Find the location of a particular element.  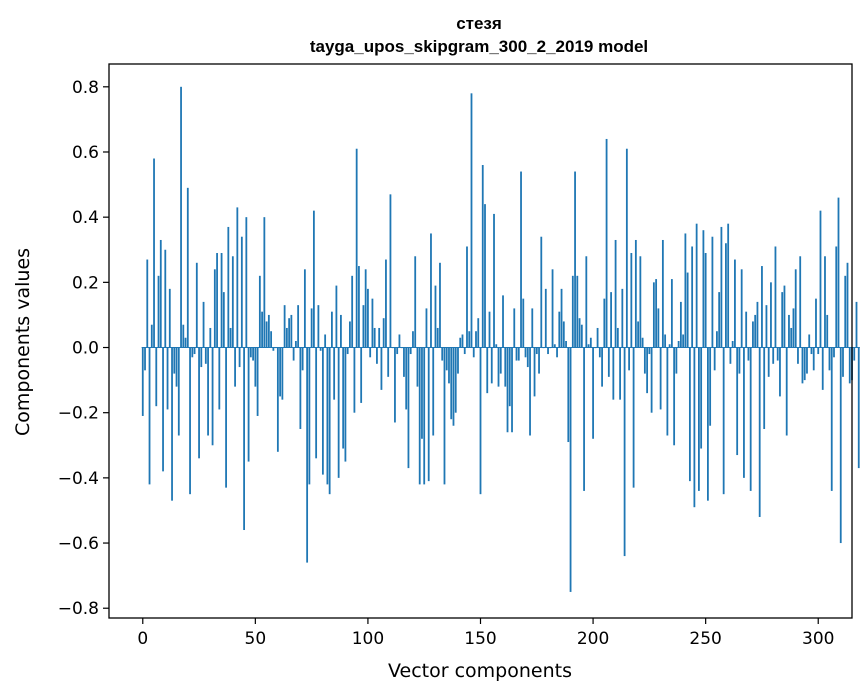

x-tick-label-50: 50 is located at coordinates (256, 639).